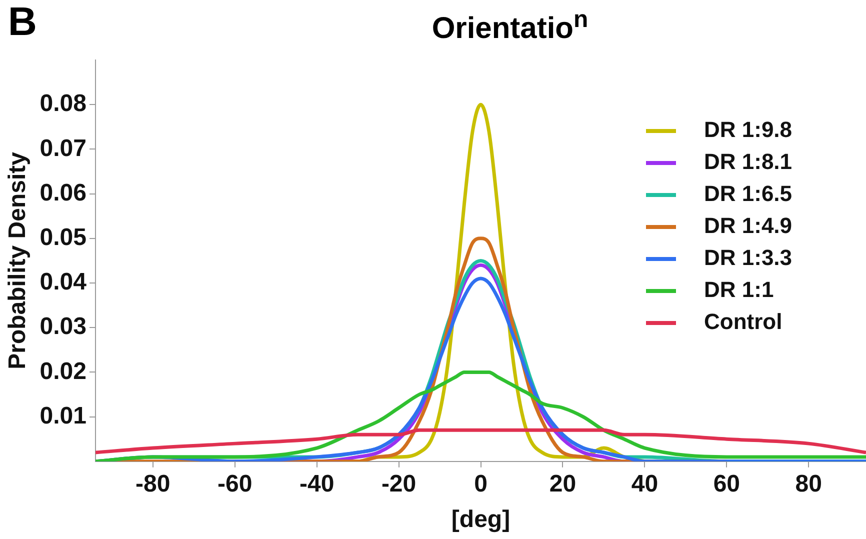 The image size is (866, 539). Describe the element at coordinates (64, 282) in the screenshot. I see `y-tick-label: 0.04` at that location.